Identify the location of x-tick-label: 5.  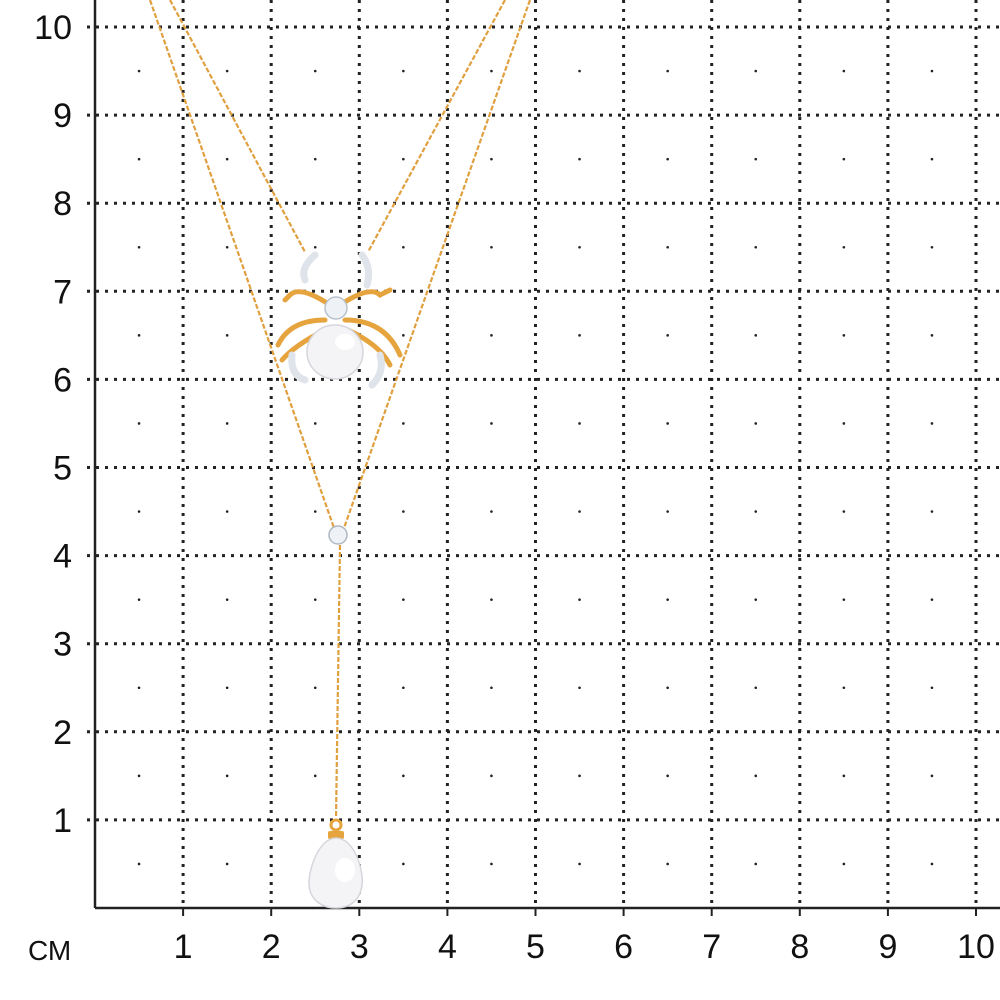
(535, 947).